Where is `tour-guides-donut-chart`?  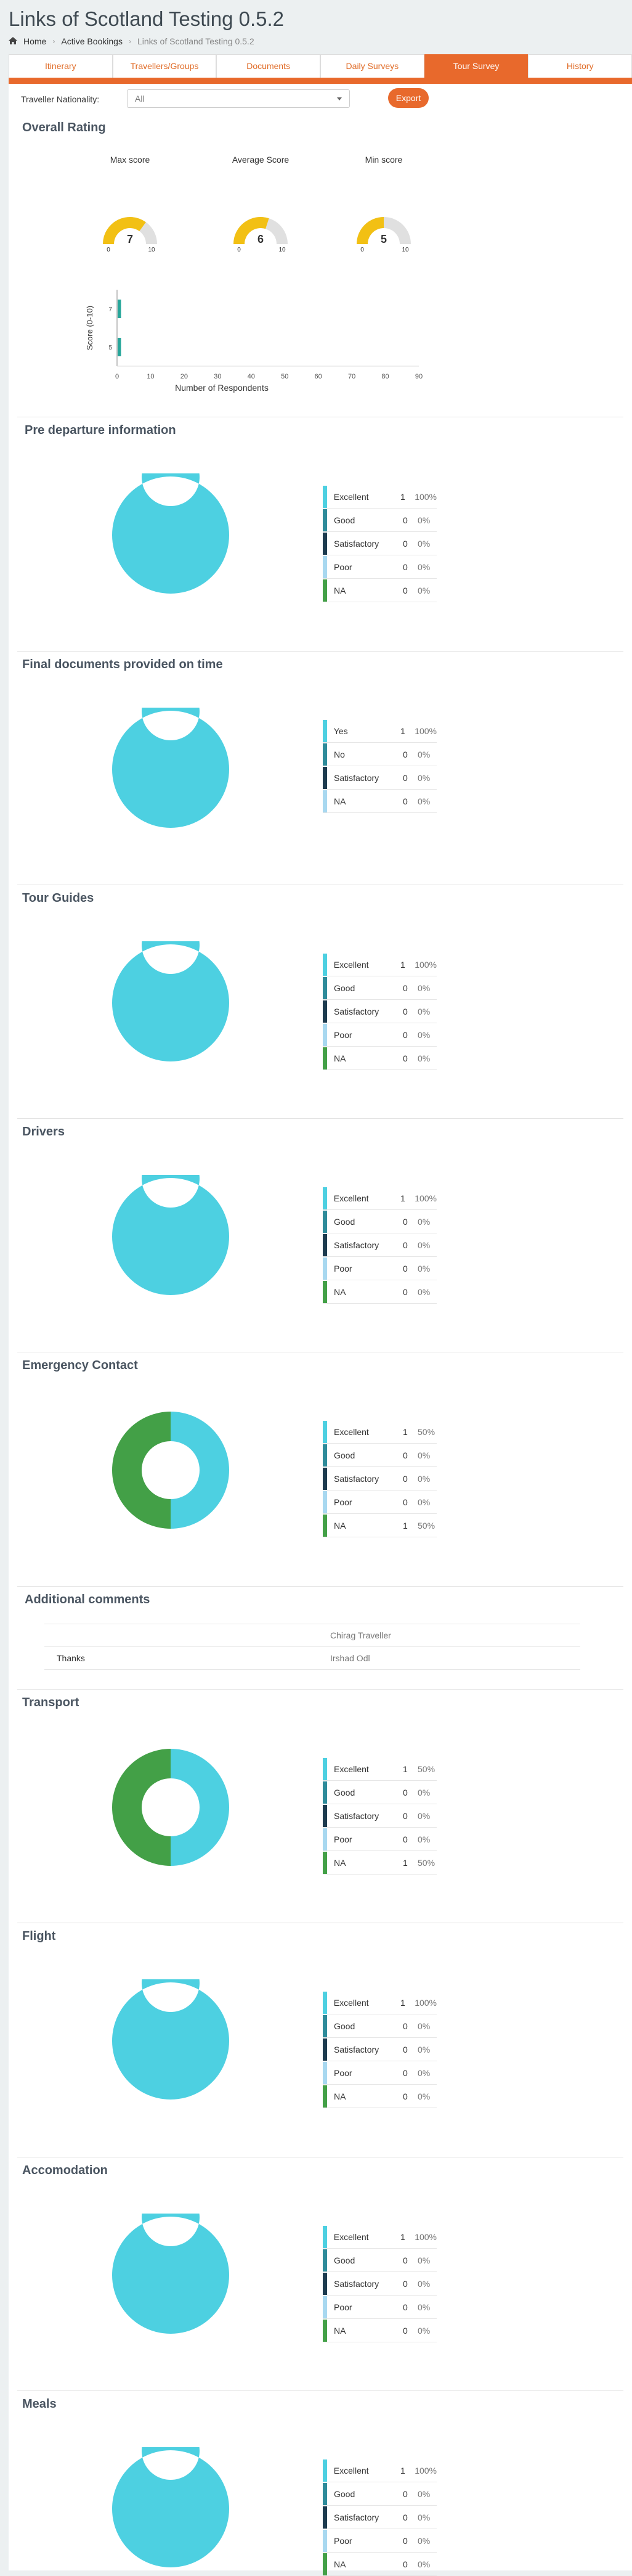
tour-guides-donut-chart is located at coordinates (170, 1001).